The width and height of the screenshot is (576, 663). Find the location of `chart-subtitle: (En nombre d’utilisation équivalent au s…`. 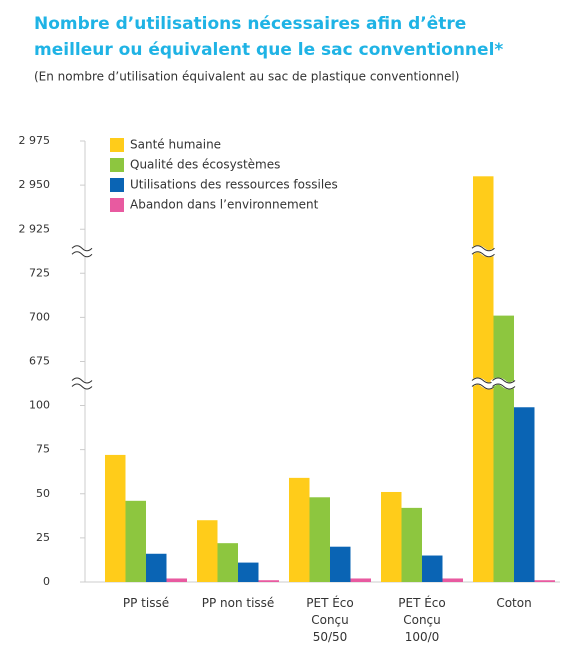

chart-subtitle: (En nombre d’utilisation équivalent au s… is located at coordinates (246, 77).